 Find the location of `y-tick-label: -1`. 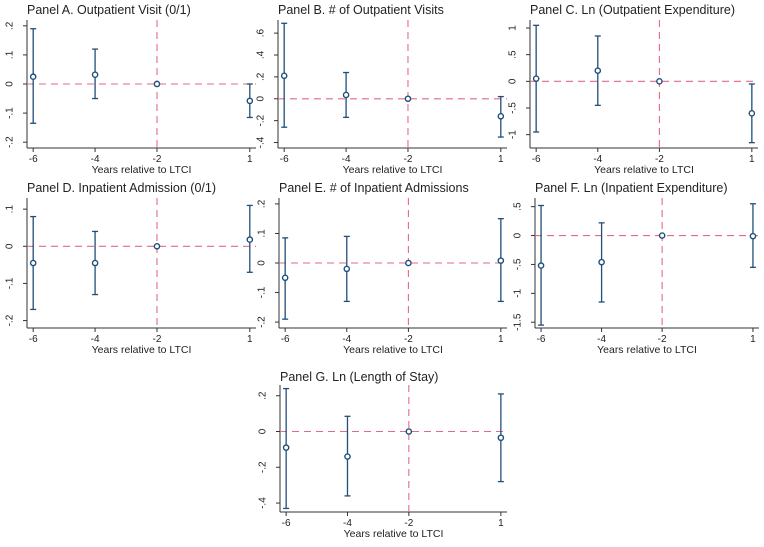

y-tick-label: -1 is located at coordinates (513, 134).